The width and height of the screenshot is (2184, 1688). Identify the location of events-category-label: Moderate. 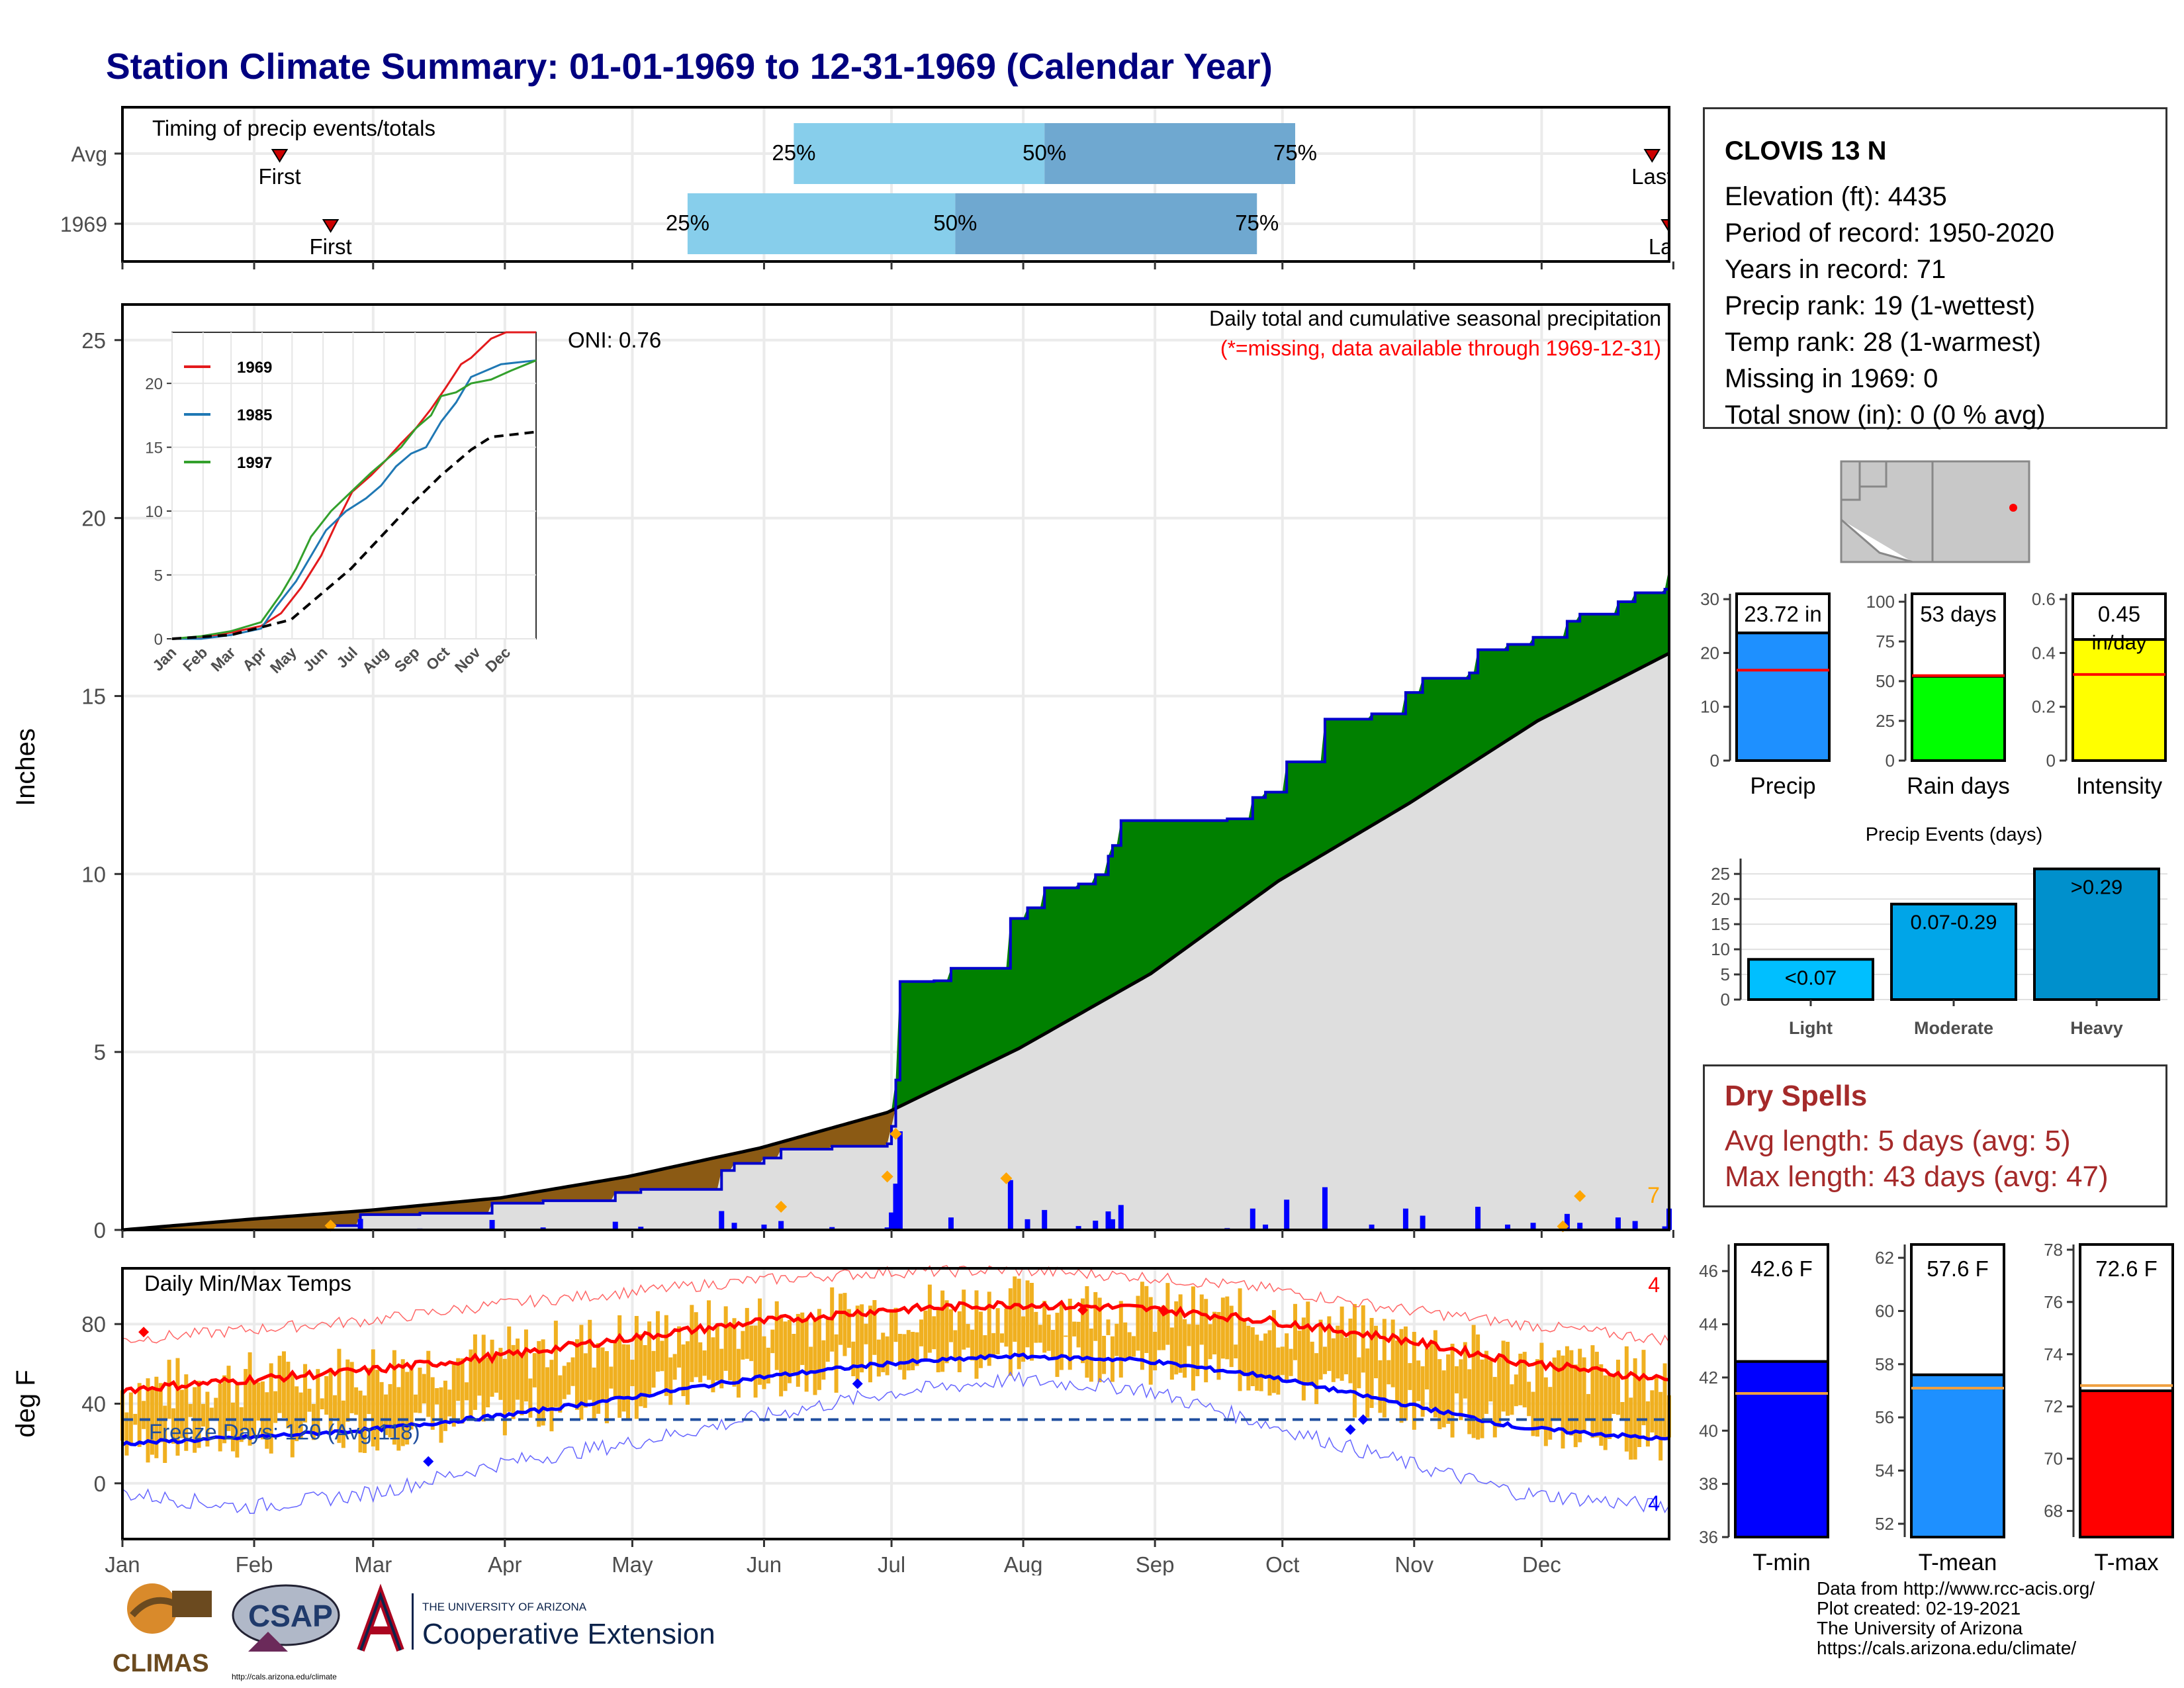
(1954, 1028).